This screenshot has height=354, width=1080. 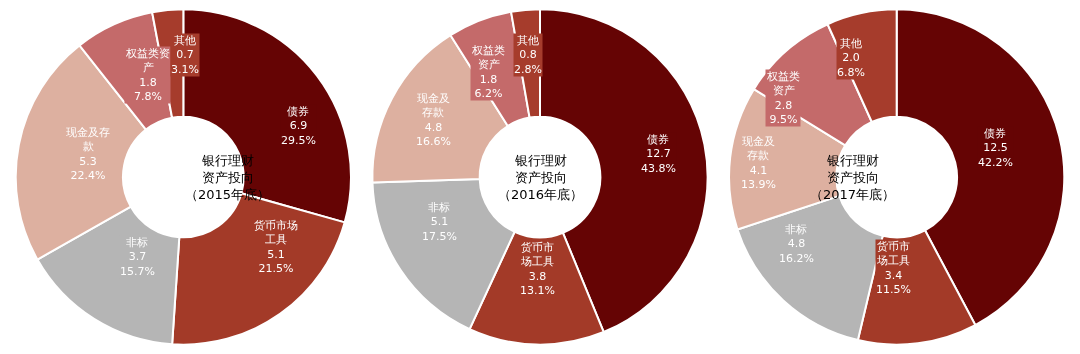 I want to click on data-label: 5.1 21.5%, so click(x=276, y=261).